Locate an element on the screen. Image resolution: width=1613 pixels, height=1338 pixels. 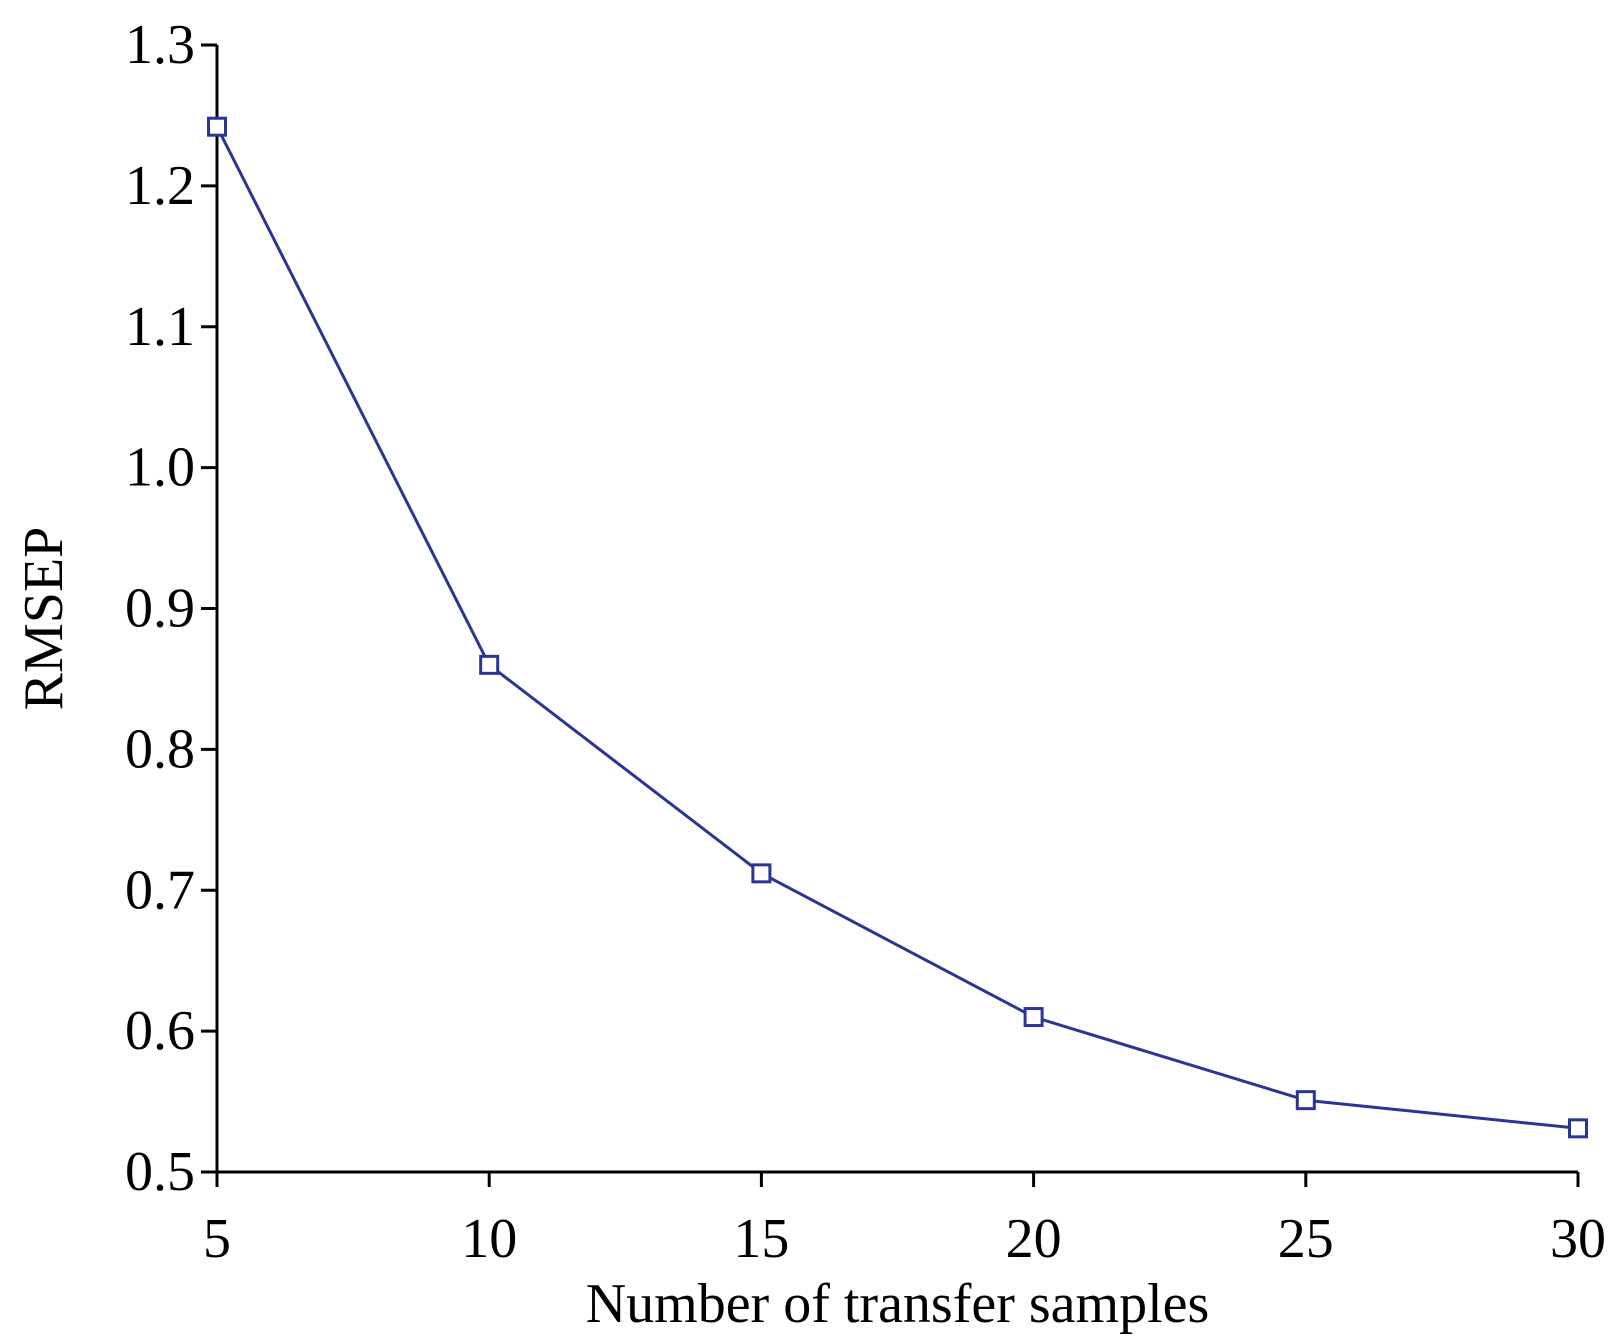
x-axis-label: Number of transfer samples is located at coordinates (898, 1304).